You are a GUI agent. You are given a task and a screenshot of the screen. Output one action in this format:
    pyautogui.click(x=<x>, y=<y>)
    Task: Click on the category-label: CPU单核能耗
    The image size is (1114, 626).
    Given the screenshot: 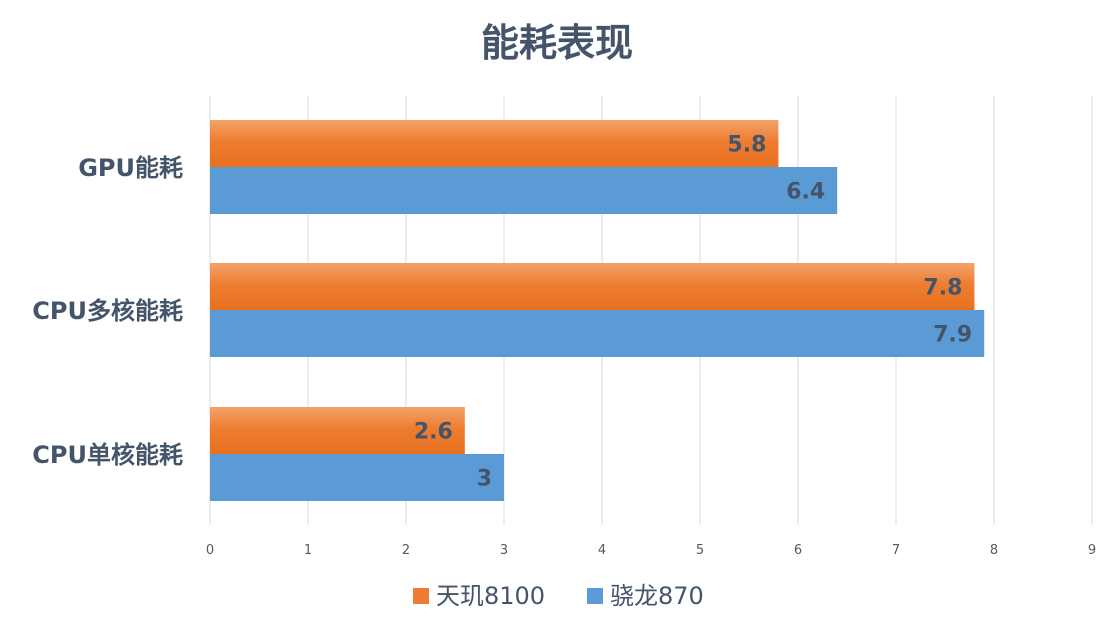 What is the action you would take?
    pyautogui.click(x=107, y=455)
    